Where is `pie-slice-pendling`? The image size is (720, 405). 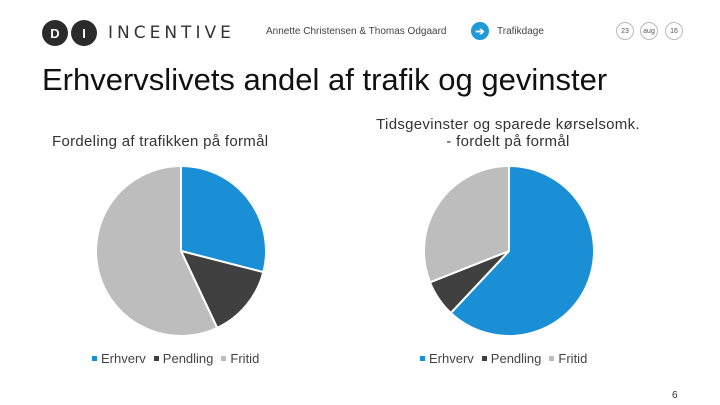 pie-slice-pendling is located at coordinates (222, 289).